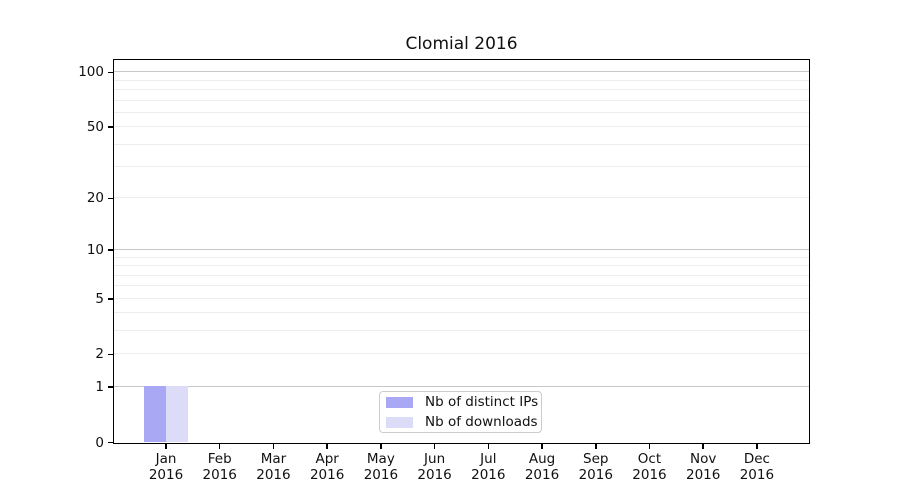 This screenshot has width=900, height=500. I want to click on legend-item-downloads: Nb of downloads, so click(462, 422).